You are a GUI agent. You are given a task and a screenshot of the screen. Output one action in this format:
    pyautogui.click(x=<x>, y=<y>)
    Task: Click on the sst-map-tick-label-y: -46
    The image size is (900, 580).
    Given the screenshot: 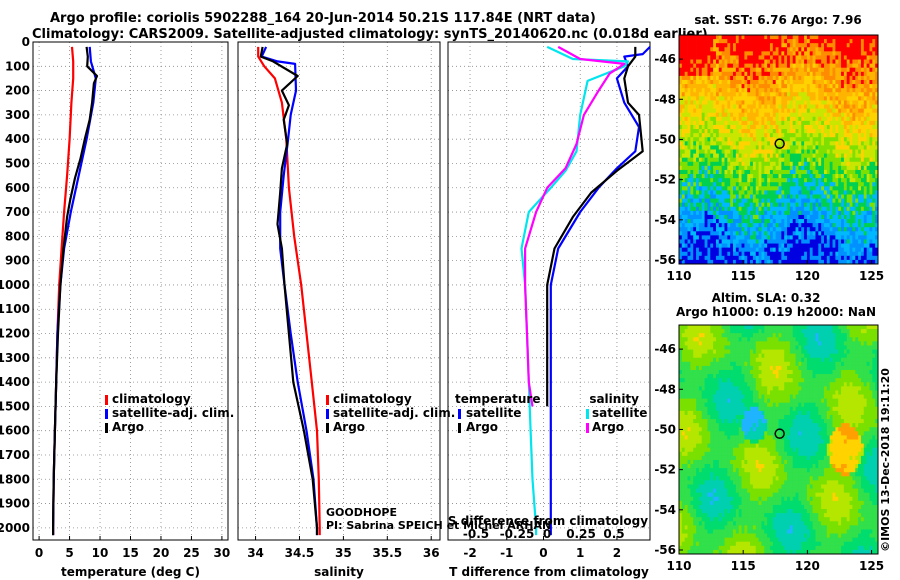 What is the action you would take?
    pyautogui.click(x=665, y=59)
    